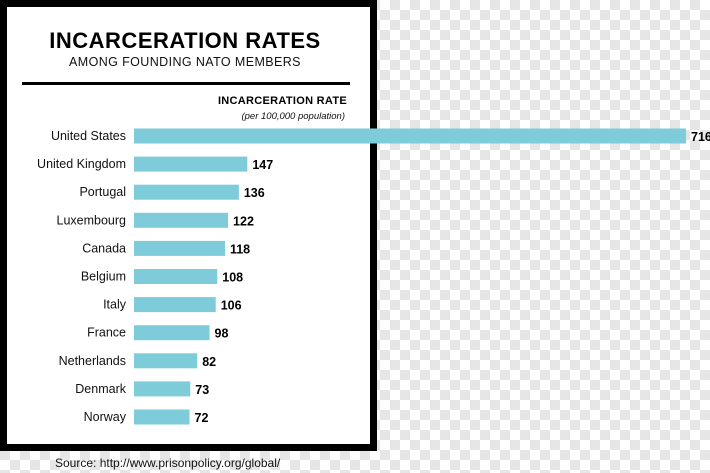 The width and height of the screenshot is (710, 473). I want to click on category-label: Italy, so click(115, 305).